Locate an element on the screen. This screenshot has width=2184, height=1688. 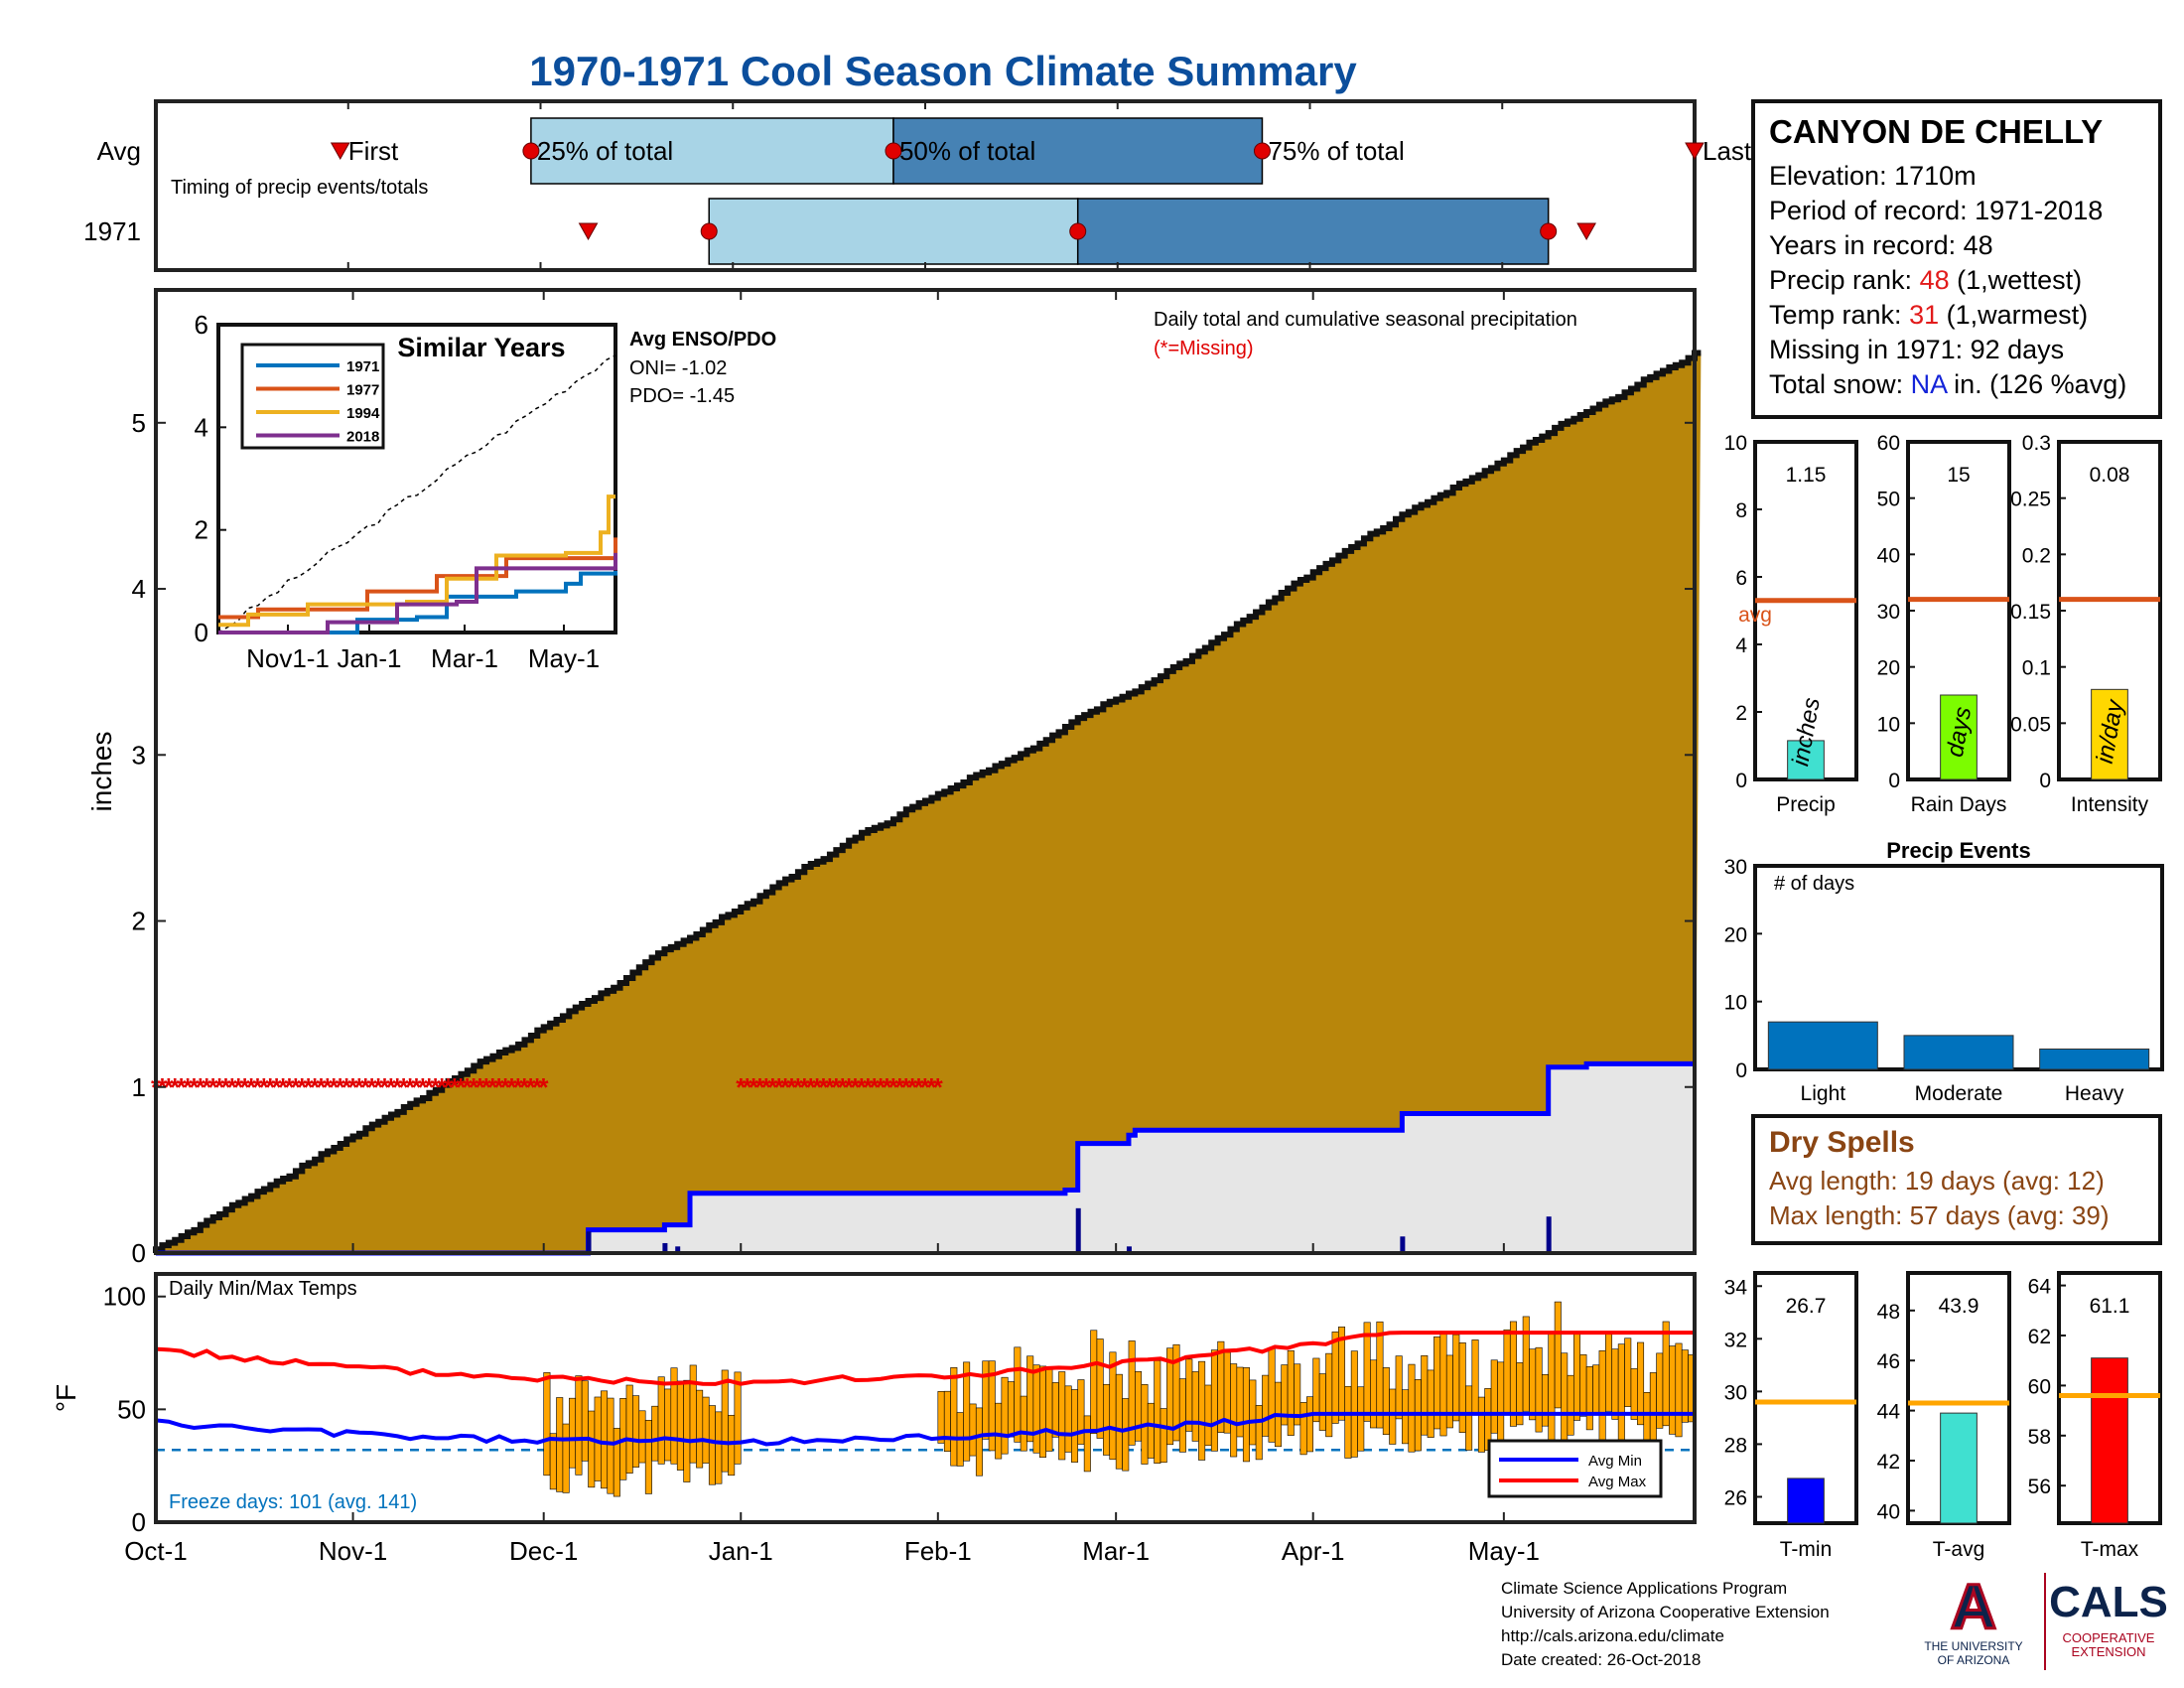
inset-x-tick-label: Nov1-1 is located at coordinates (288, 658).